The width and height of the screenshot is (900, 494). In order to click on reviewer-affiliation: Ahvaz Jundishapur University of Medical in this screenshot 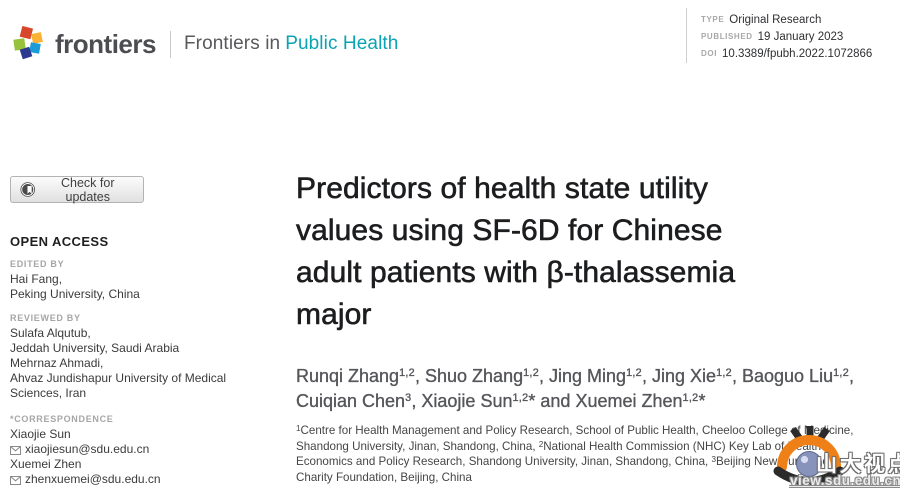, I will do `click(118, 378)`.